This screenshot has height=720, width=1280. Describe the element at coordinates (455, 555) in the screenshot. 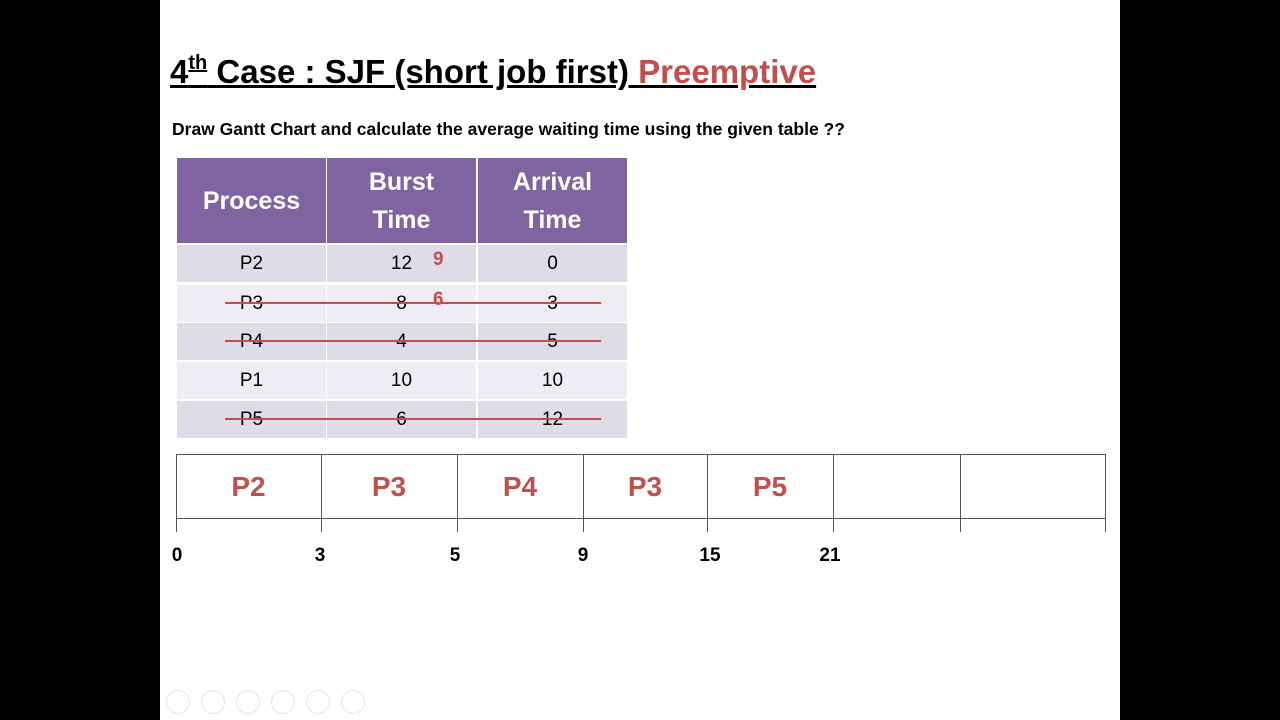

I see `time-label: 5` at that location.